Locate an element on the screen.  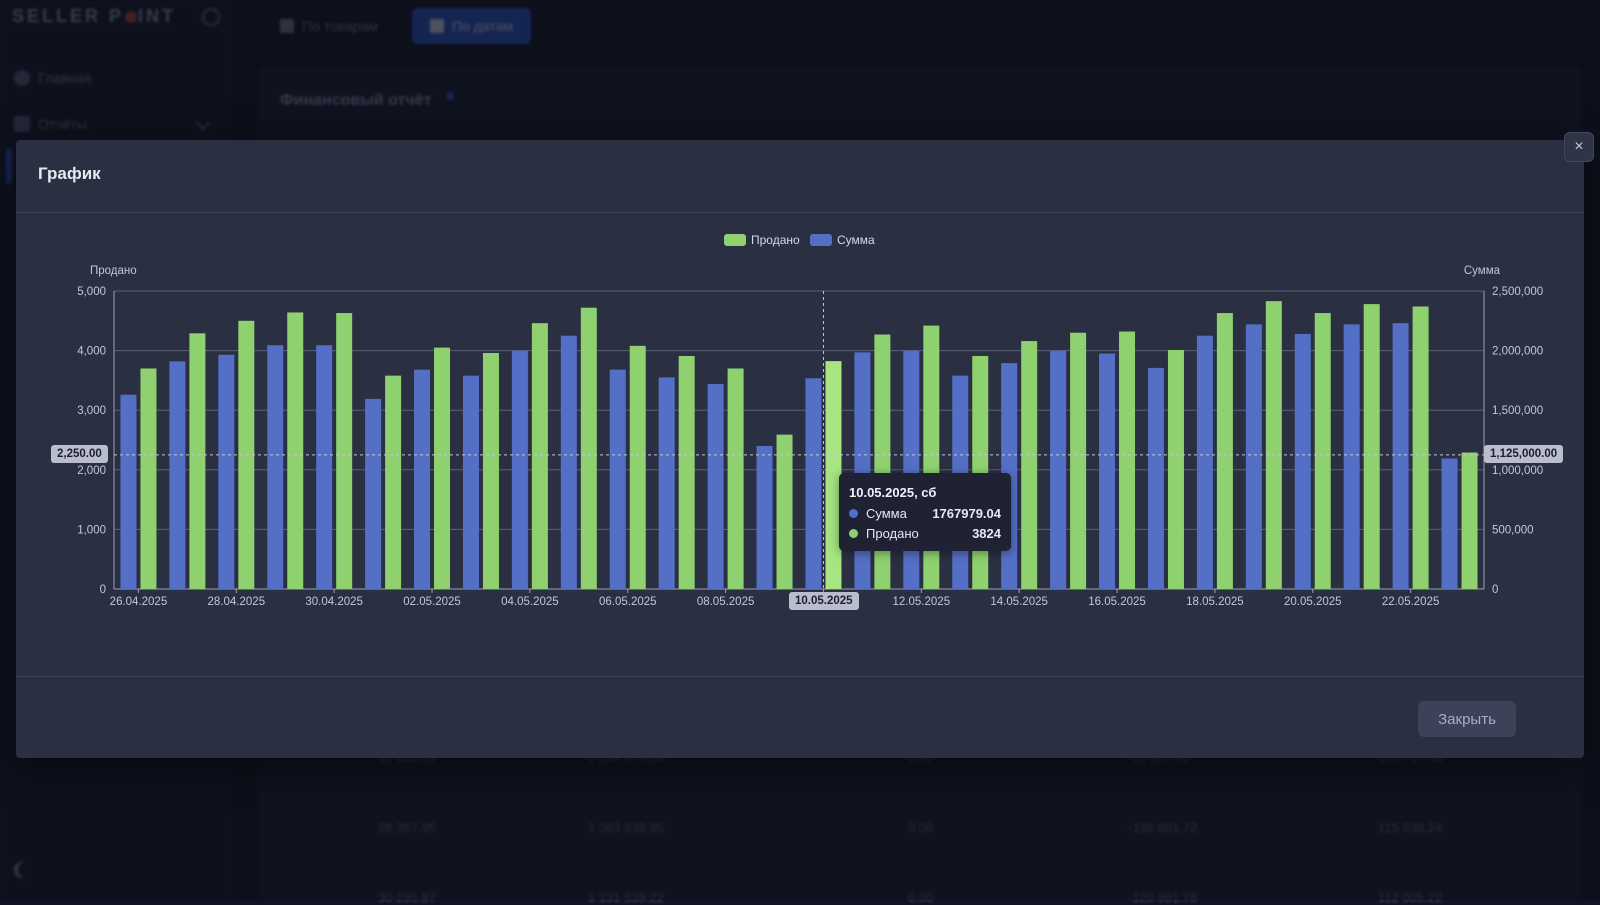
y-left-tick-label: 4,000 is located at coordinates (91, 352).